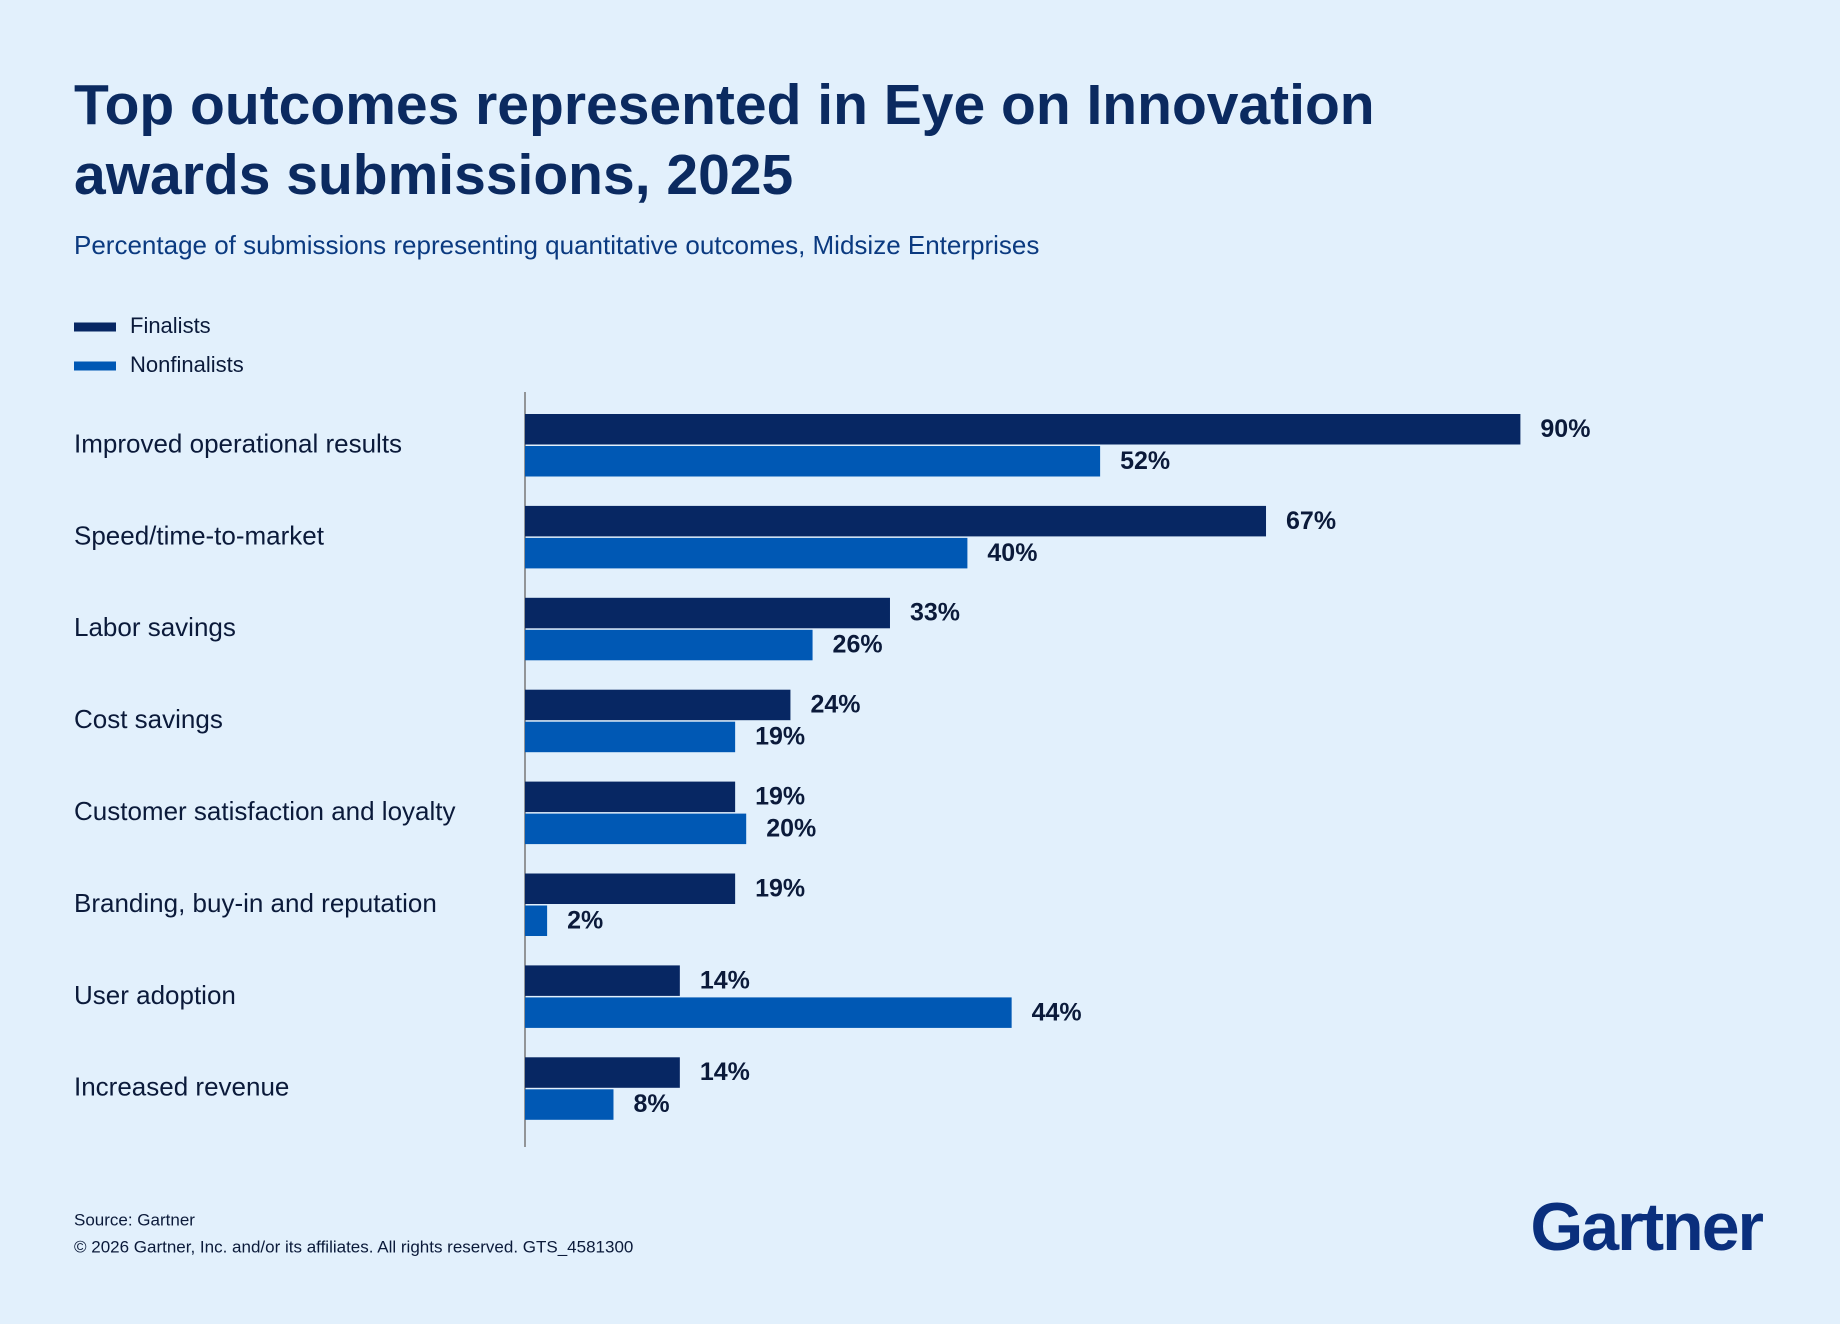 This screenshot has width=1840, height=1324. I want to click on value-label: 40%, so click(1012, 553).